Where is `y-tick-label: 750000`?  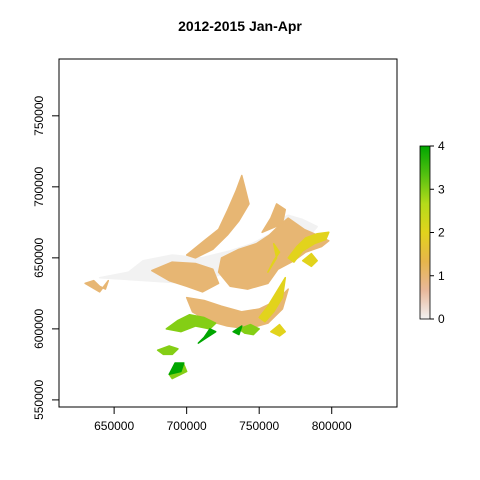
y-tick-label: 750000 is located at coordinates (39, 115).